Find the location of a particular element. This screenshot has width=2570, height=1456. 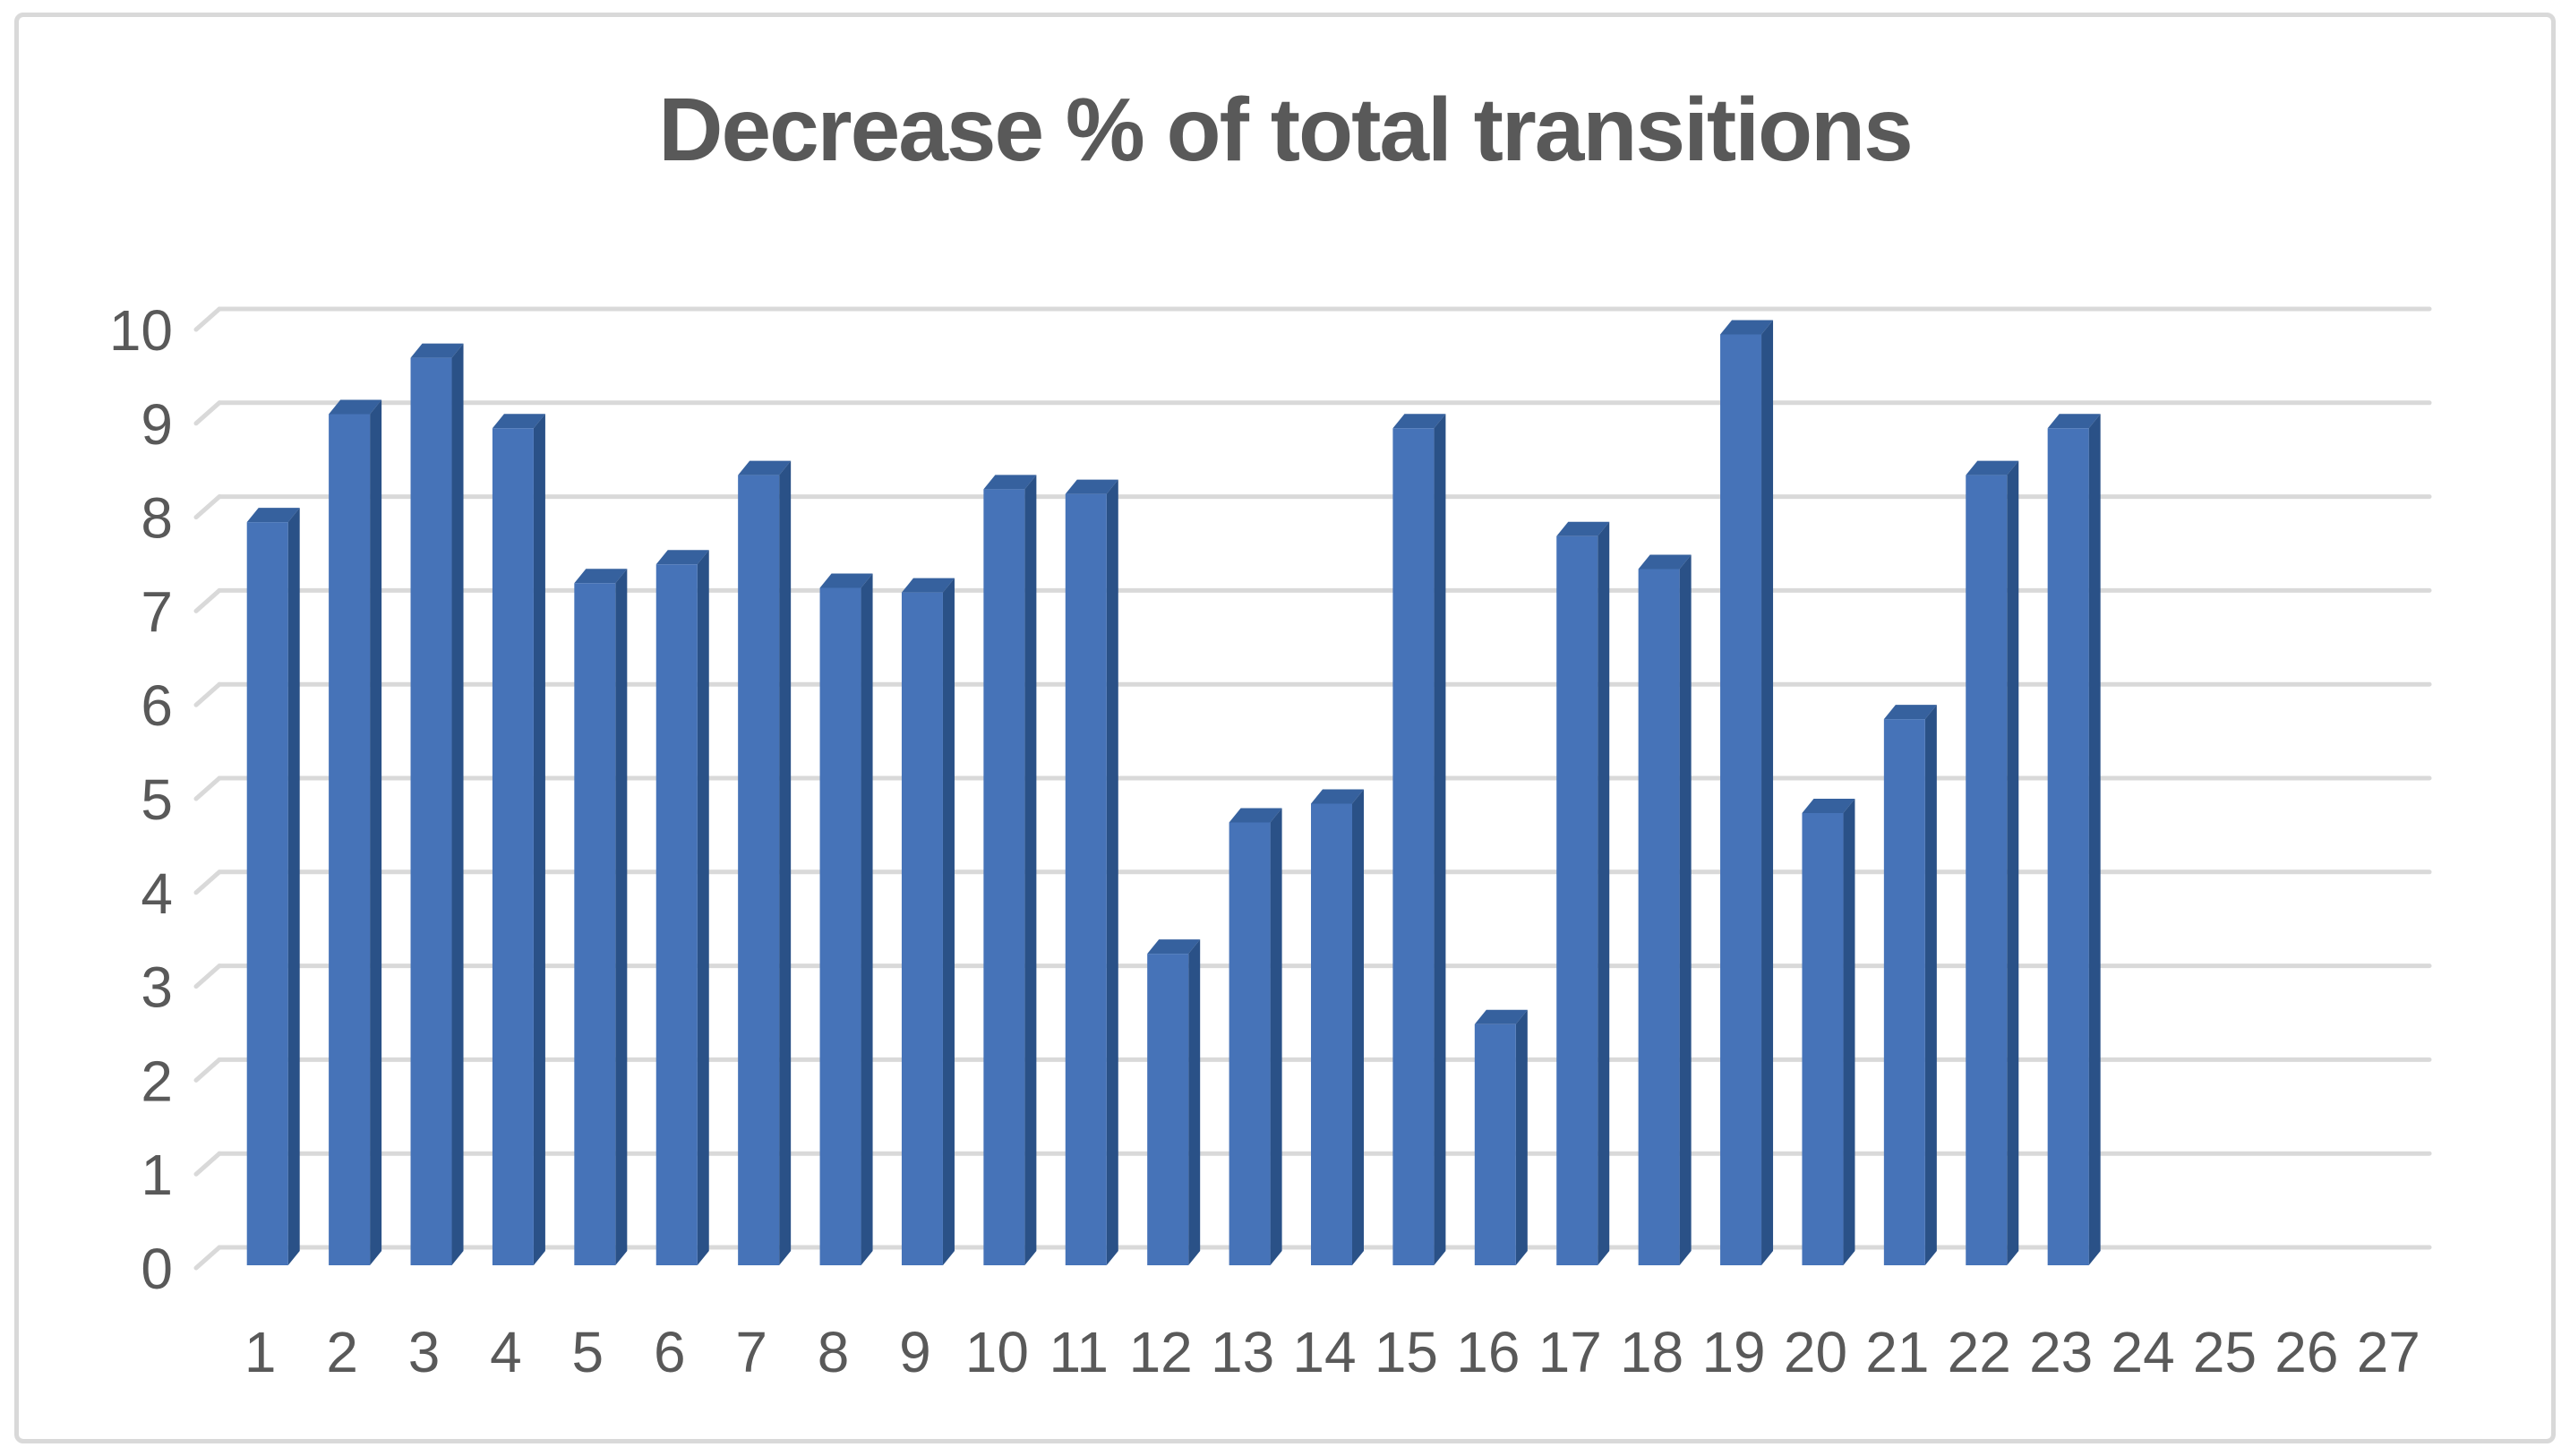

x-axis-label: 11 is located at coordinates (1079, 1352).